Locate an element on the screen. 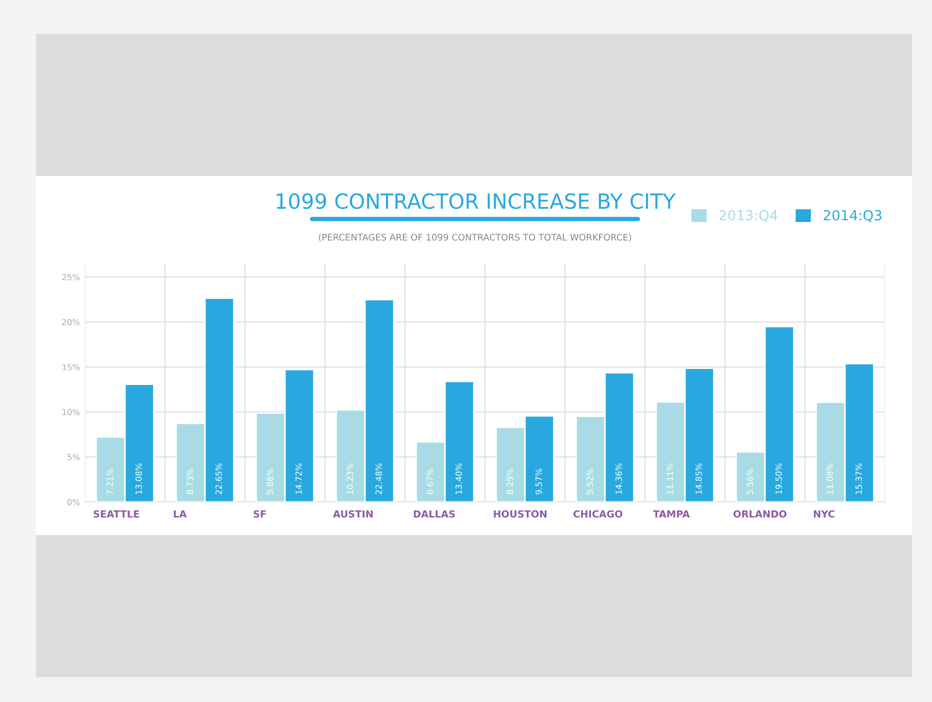 The image size is (932, 702). y-tick-label: 10% is located at coordinates (71, 412).